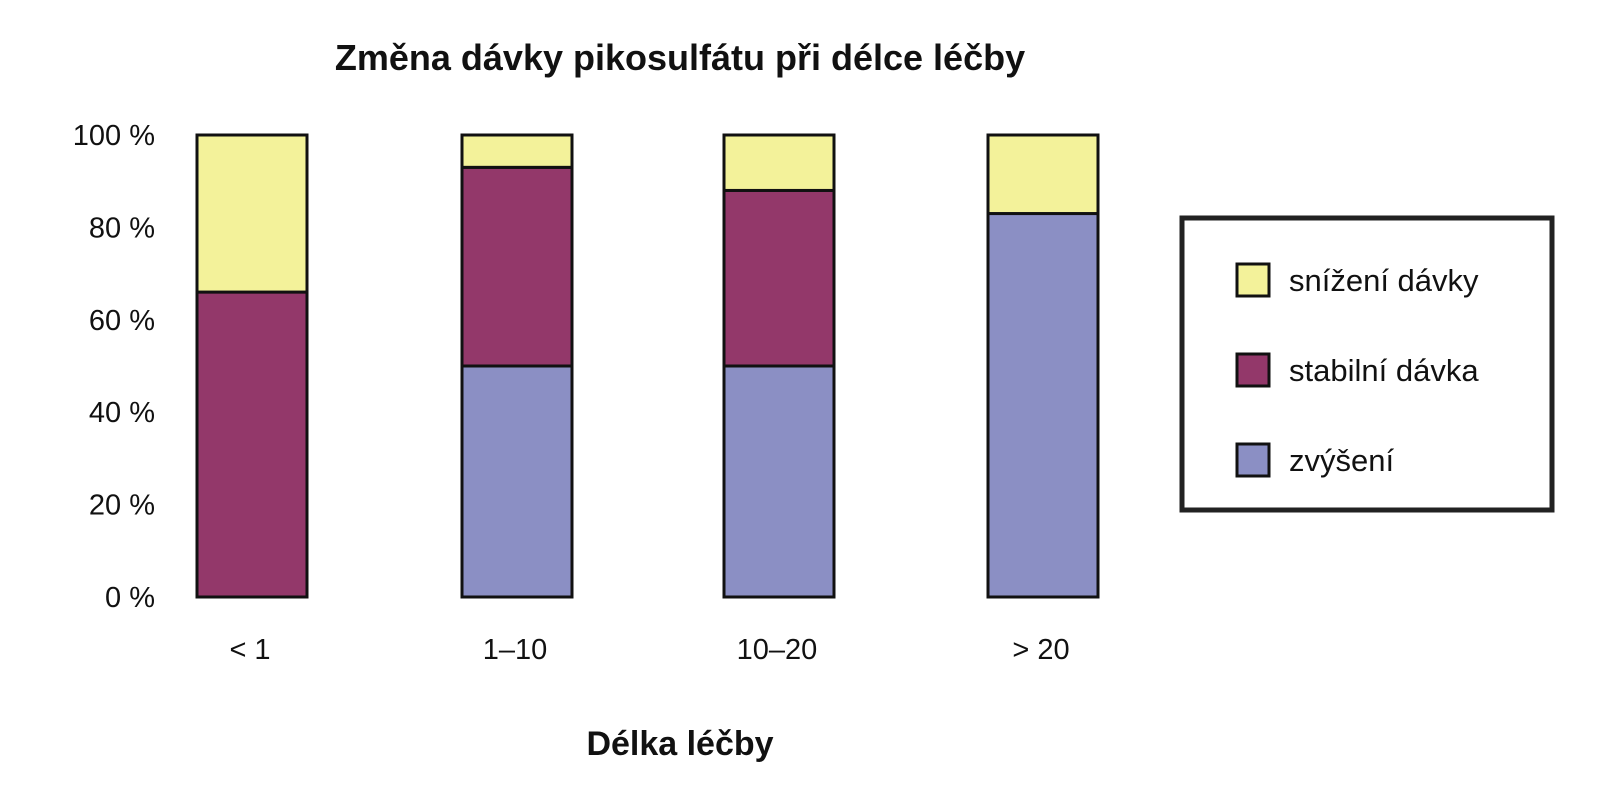 The image size is (1606, 800). Describe the element at coordinates (777, 650) in the screenshot. I see `x-tick-label: 10–20` at that location.